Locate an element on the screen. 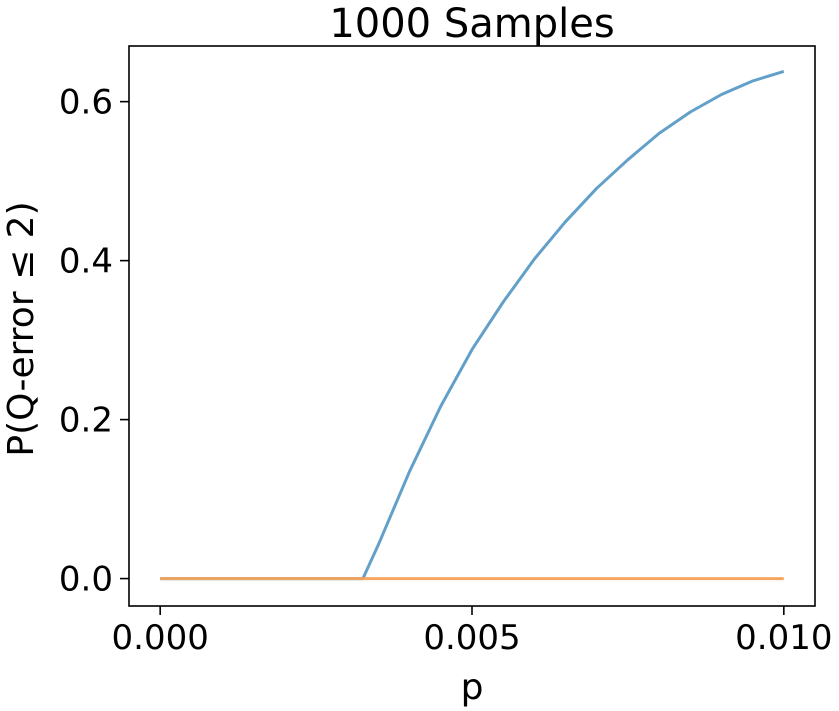 This screenshot has height=711, width=839. y-axis-ticks: 0.0 0.2 0.4 0.6 is located at coordinates (94, 341).